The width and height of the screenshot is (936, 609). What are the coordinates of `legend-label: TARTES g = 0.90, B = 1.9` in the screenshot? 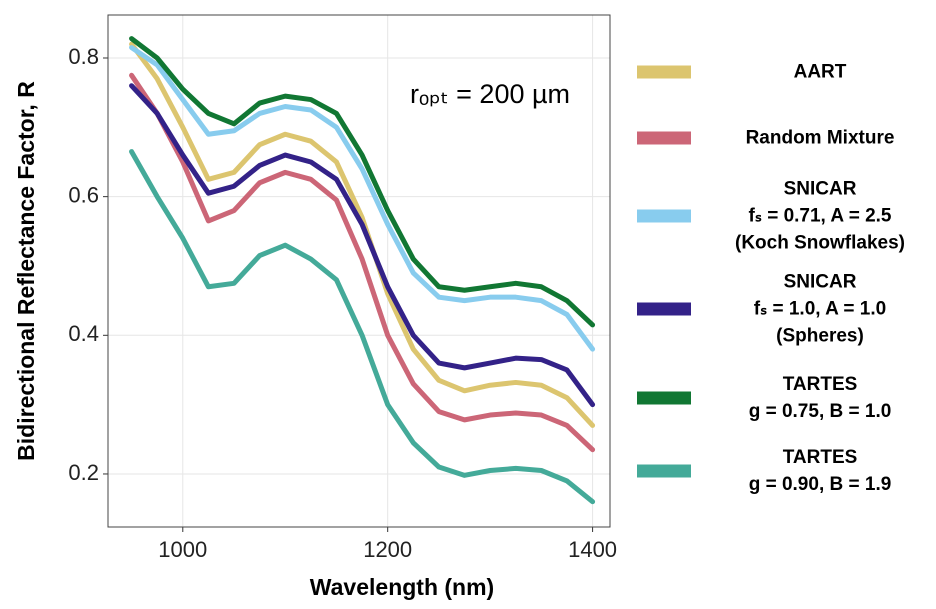 It's located at (820, 471).